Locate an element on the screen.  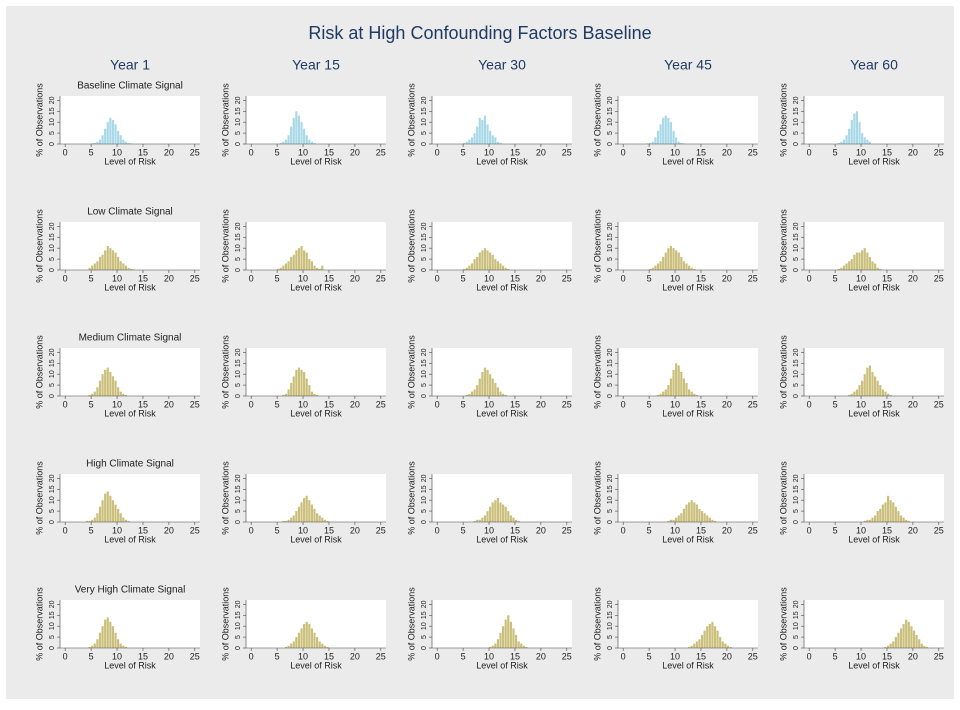
y-tick-label: 15 is located at coordinates (424, 615).